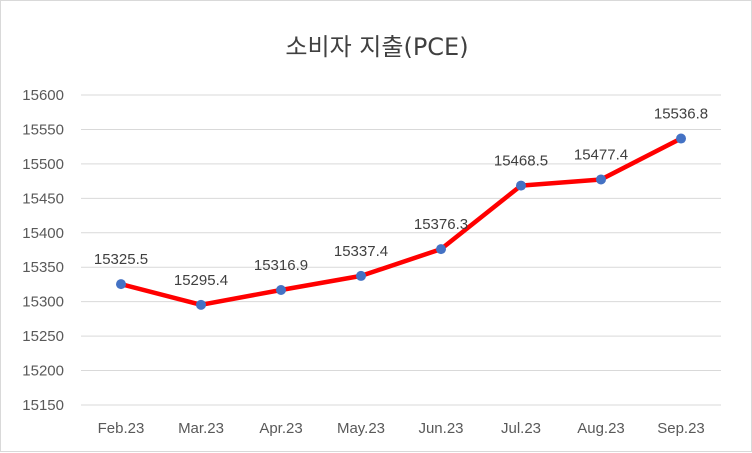 The height and width of the screenshot is (453, 752). What do you see at coordinates (43, 95) in the screenshot?
I see `y-tick-label: 15600` at bounding box center [43, 95].